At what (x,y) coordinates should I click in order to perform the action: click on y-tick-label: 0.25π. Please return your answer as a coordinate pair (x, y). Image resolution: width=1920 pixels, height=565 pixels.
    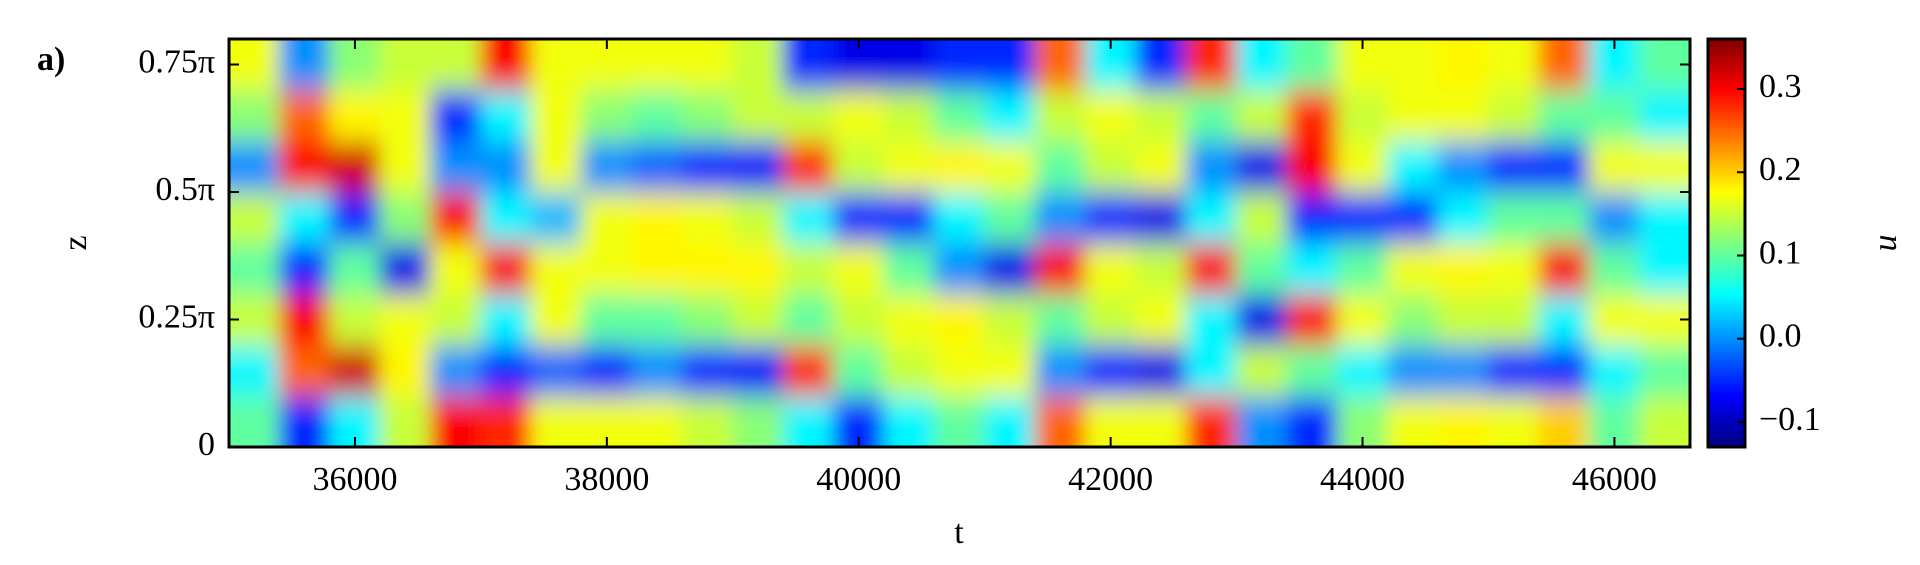
    Looking at the image, I should click on (176, 316).